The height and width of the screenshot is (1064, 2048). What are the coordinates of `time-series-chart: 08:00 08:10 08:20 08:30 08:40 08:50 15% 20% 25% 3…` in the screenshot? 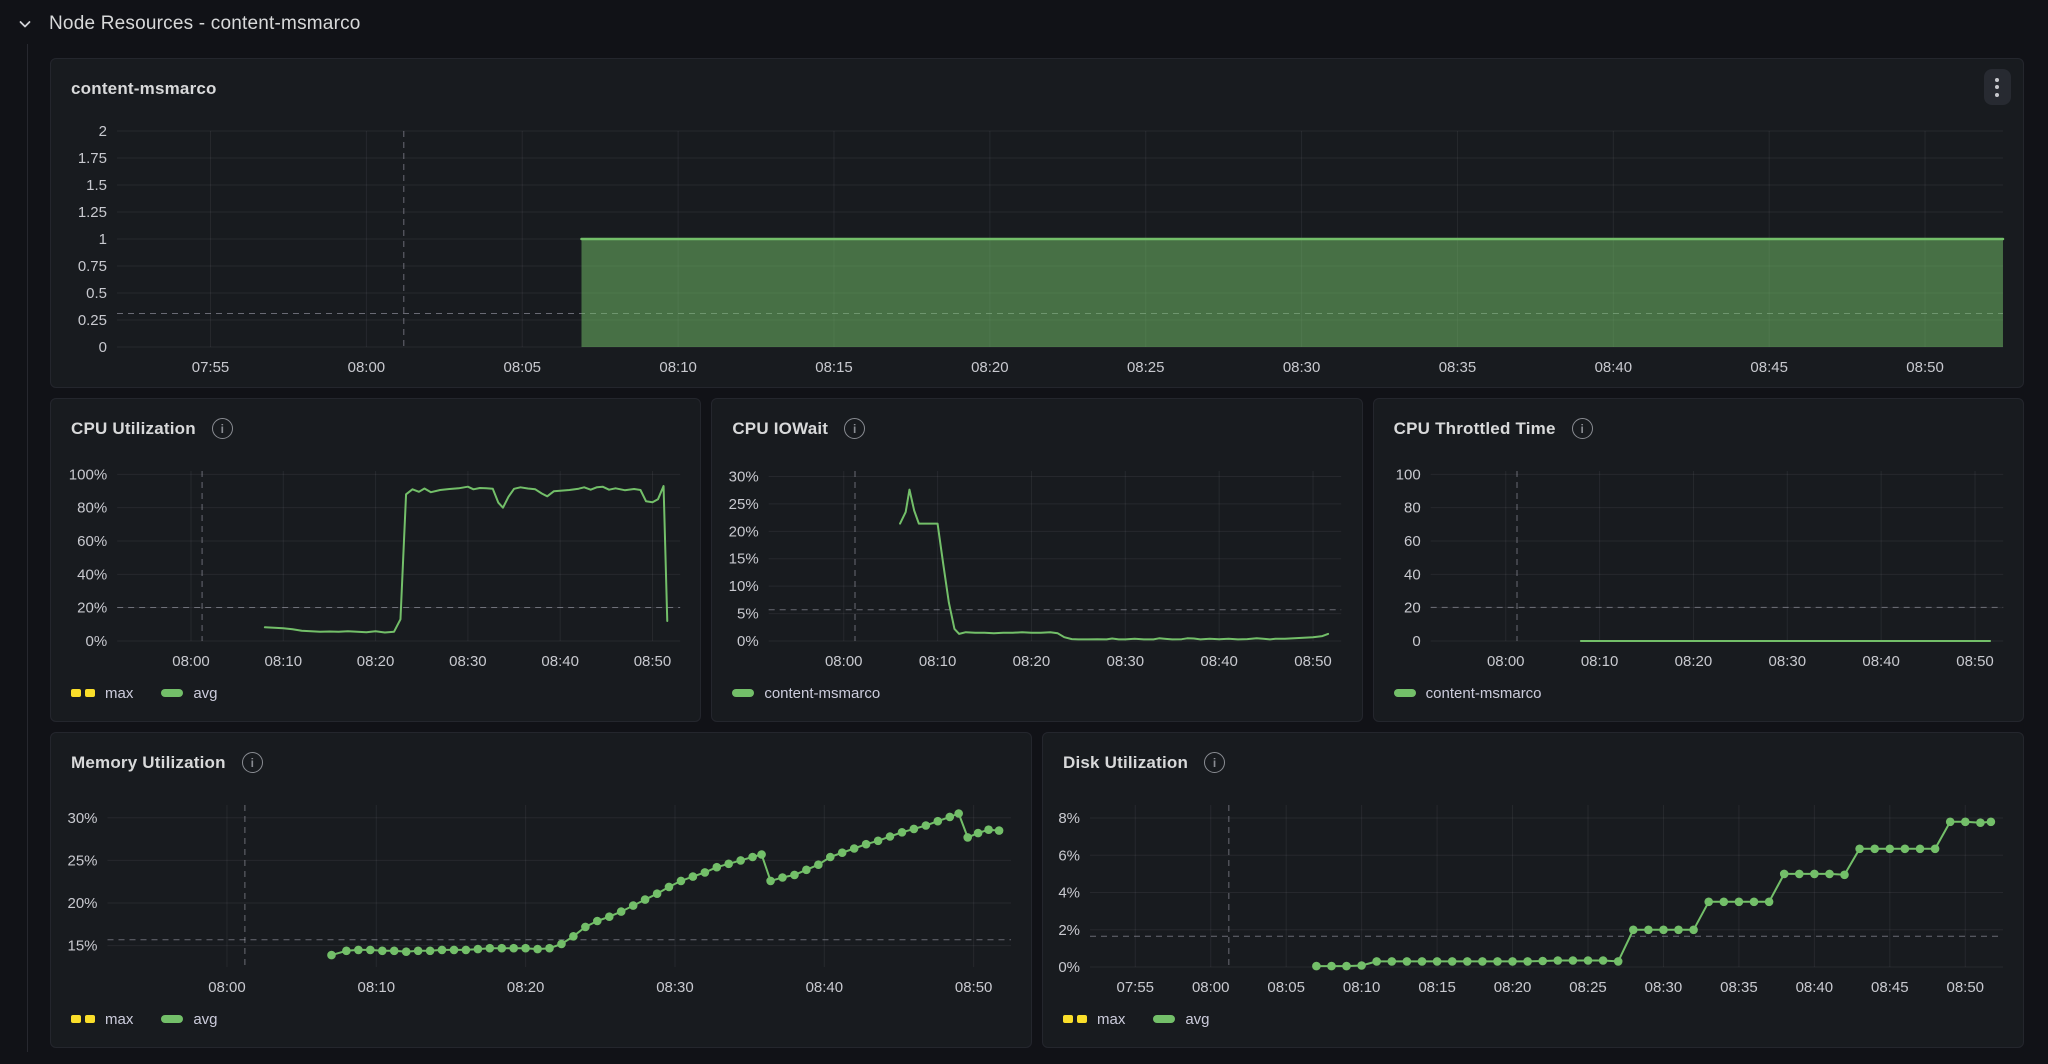 It's located at (541, 890).